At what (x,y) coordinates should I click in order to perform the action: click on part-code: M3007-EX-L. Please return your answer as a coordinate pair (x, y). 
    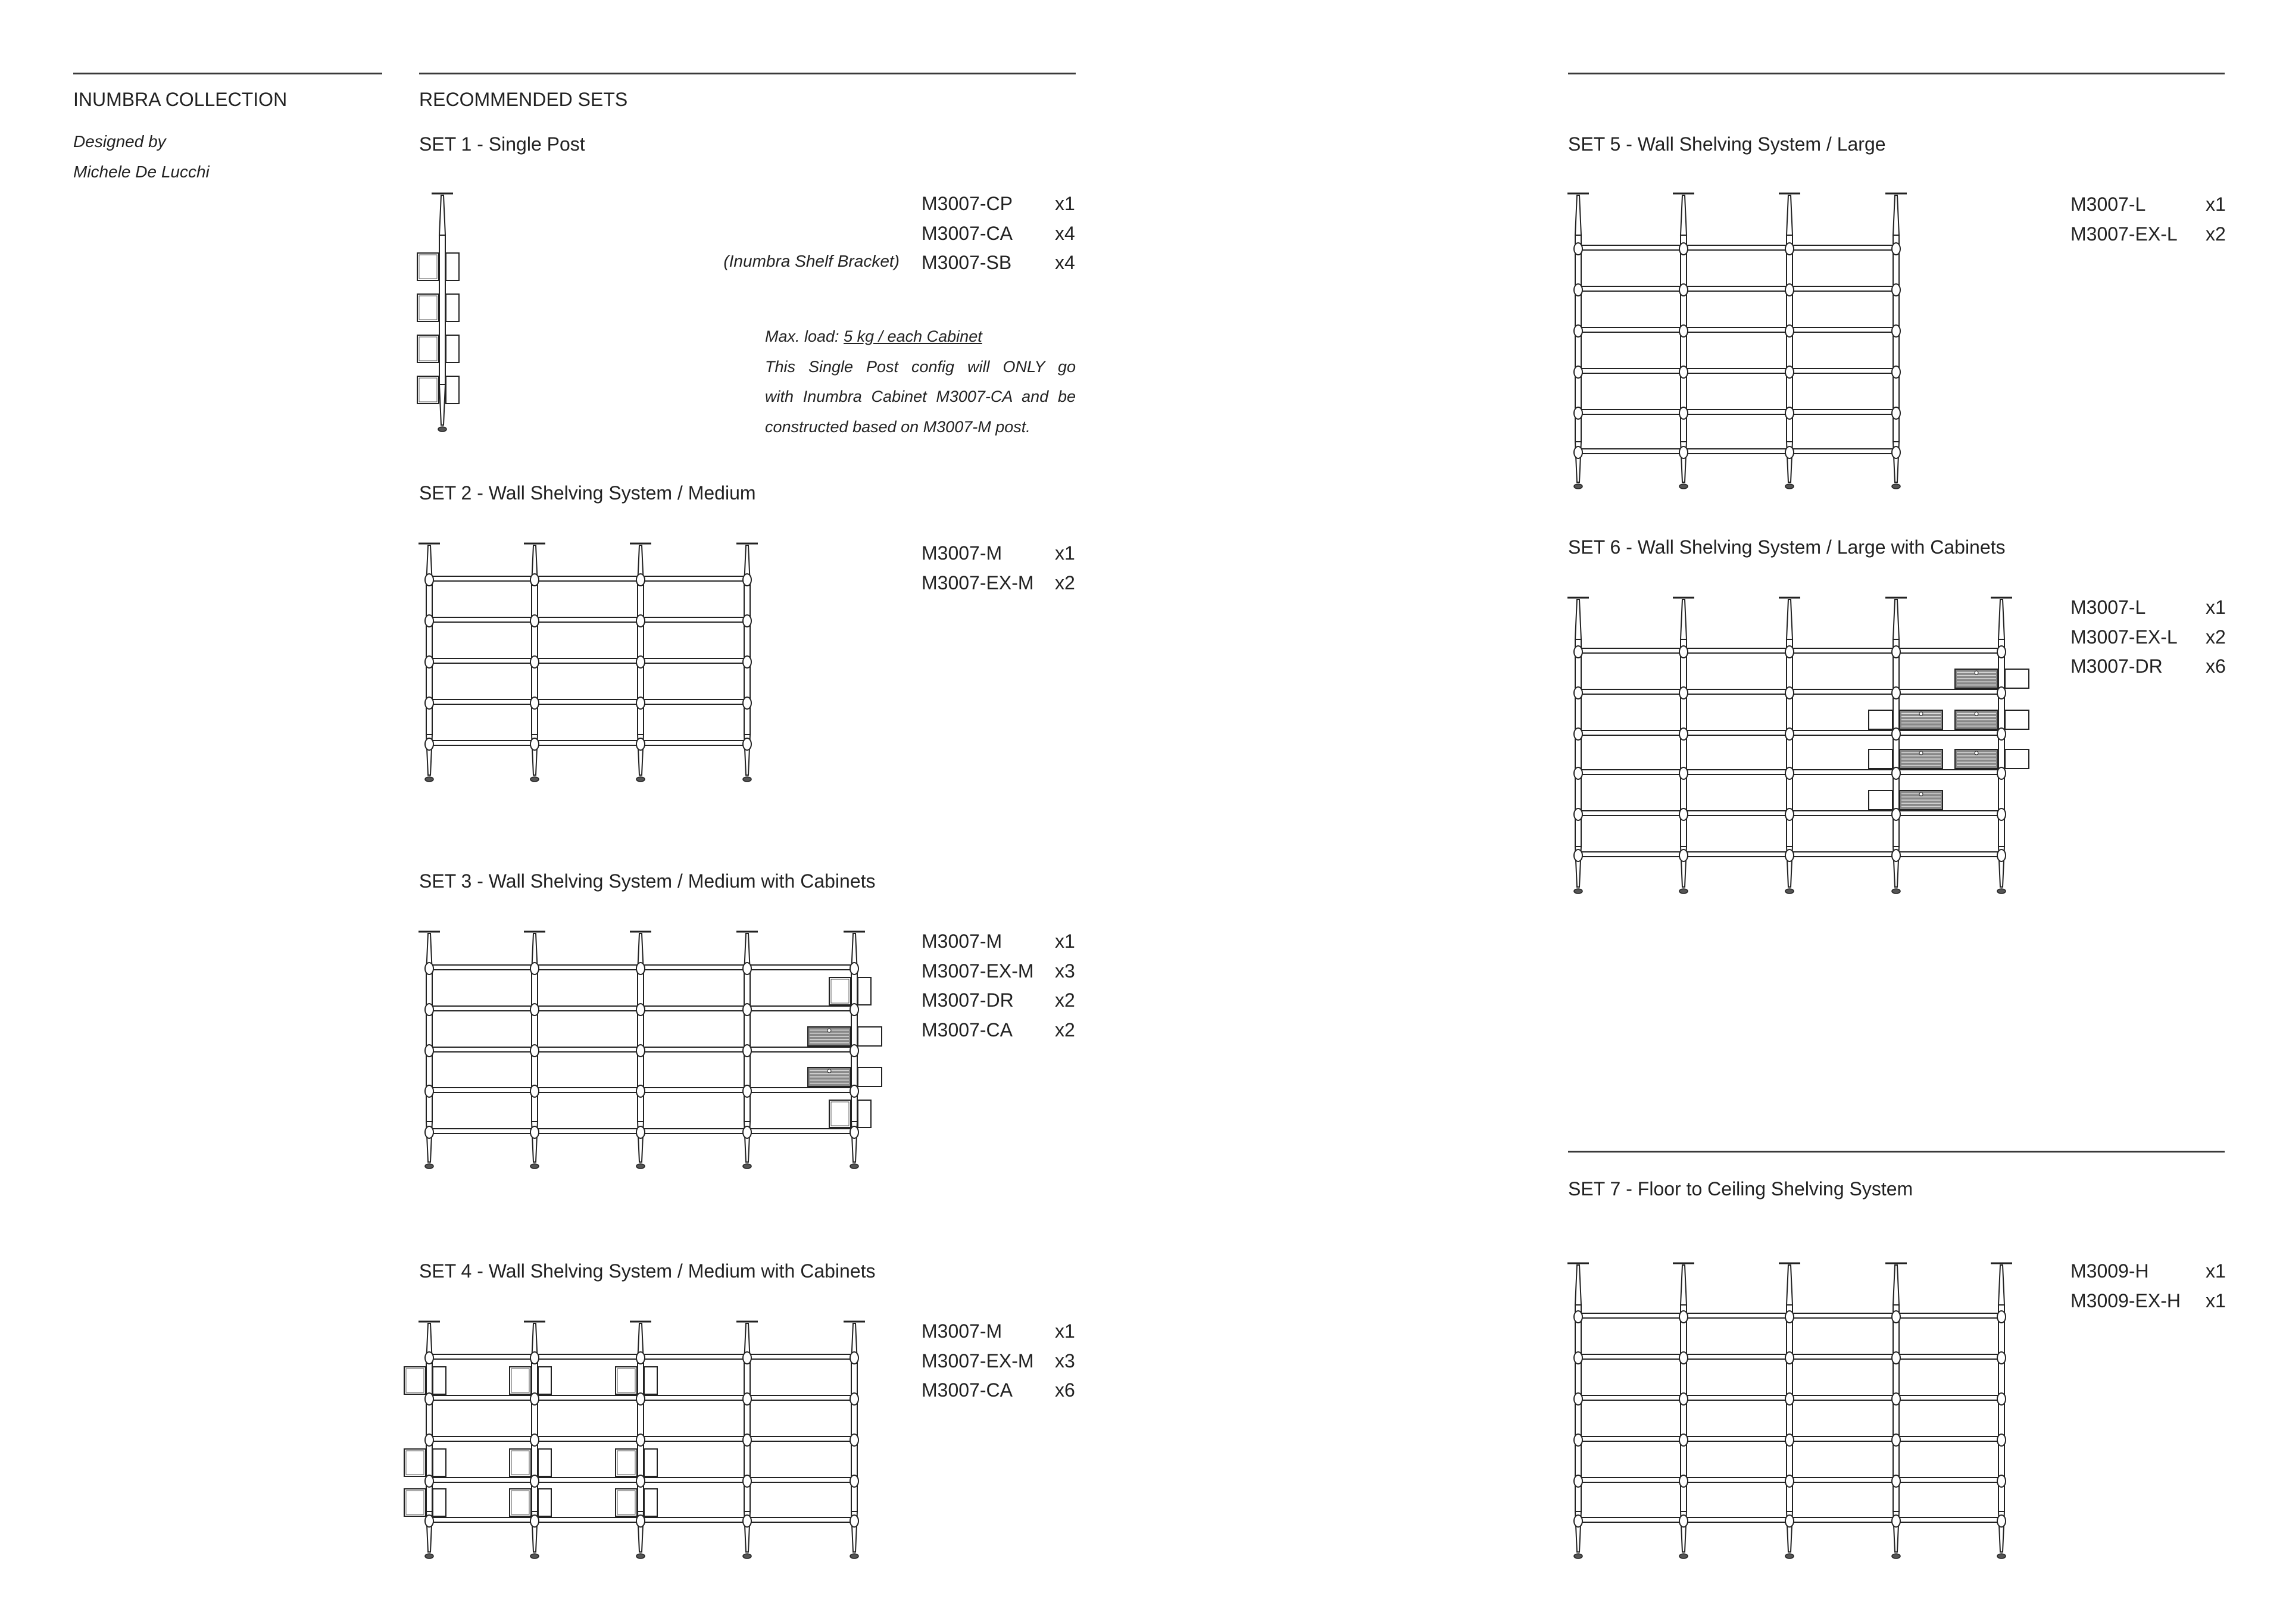
    Looking at the image, I should click on (2124, 637).